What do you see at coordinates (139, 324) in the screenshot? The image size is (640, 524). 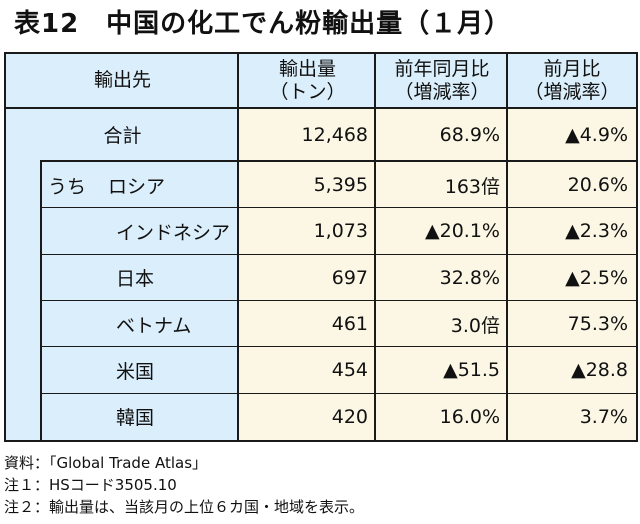 I see `row-label: ベトナム` at bounding box center [139, 324].